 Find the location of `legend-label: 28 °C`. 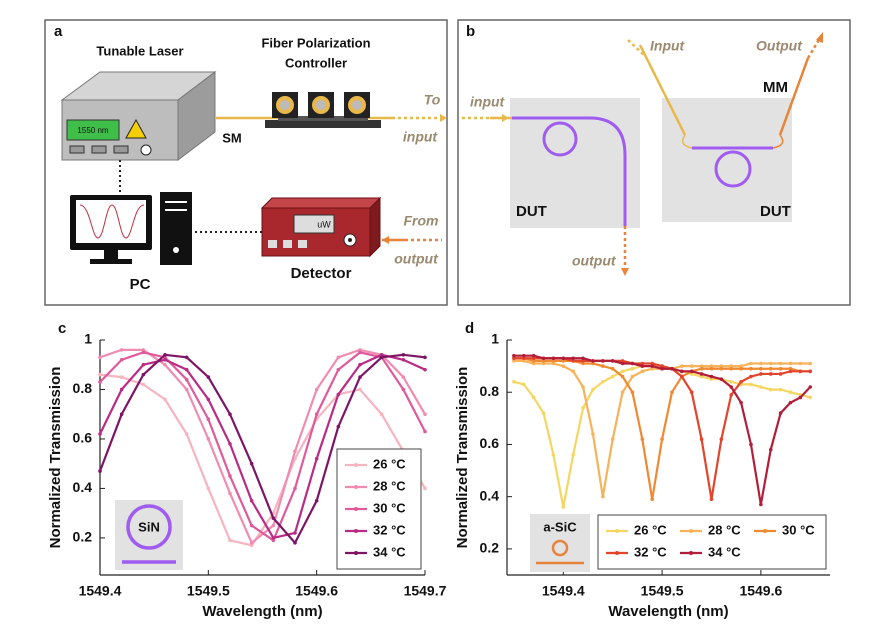

legend-label: 28 °C is located at coordinates (724, 529).